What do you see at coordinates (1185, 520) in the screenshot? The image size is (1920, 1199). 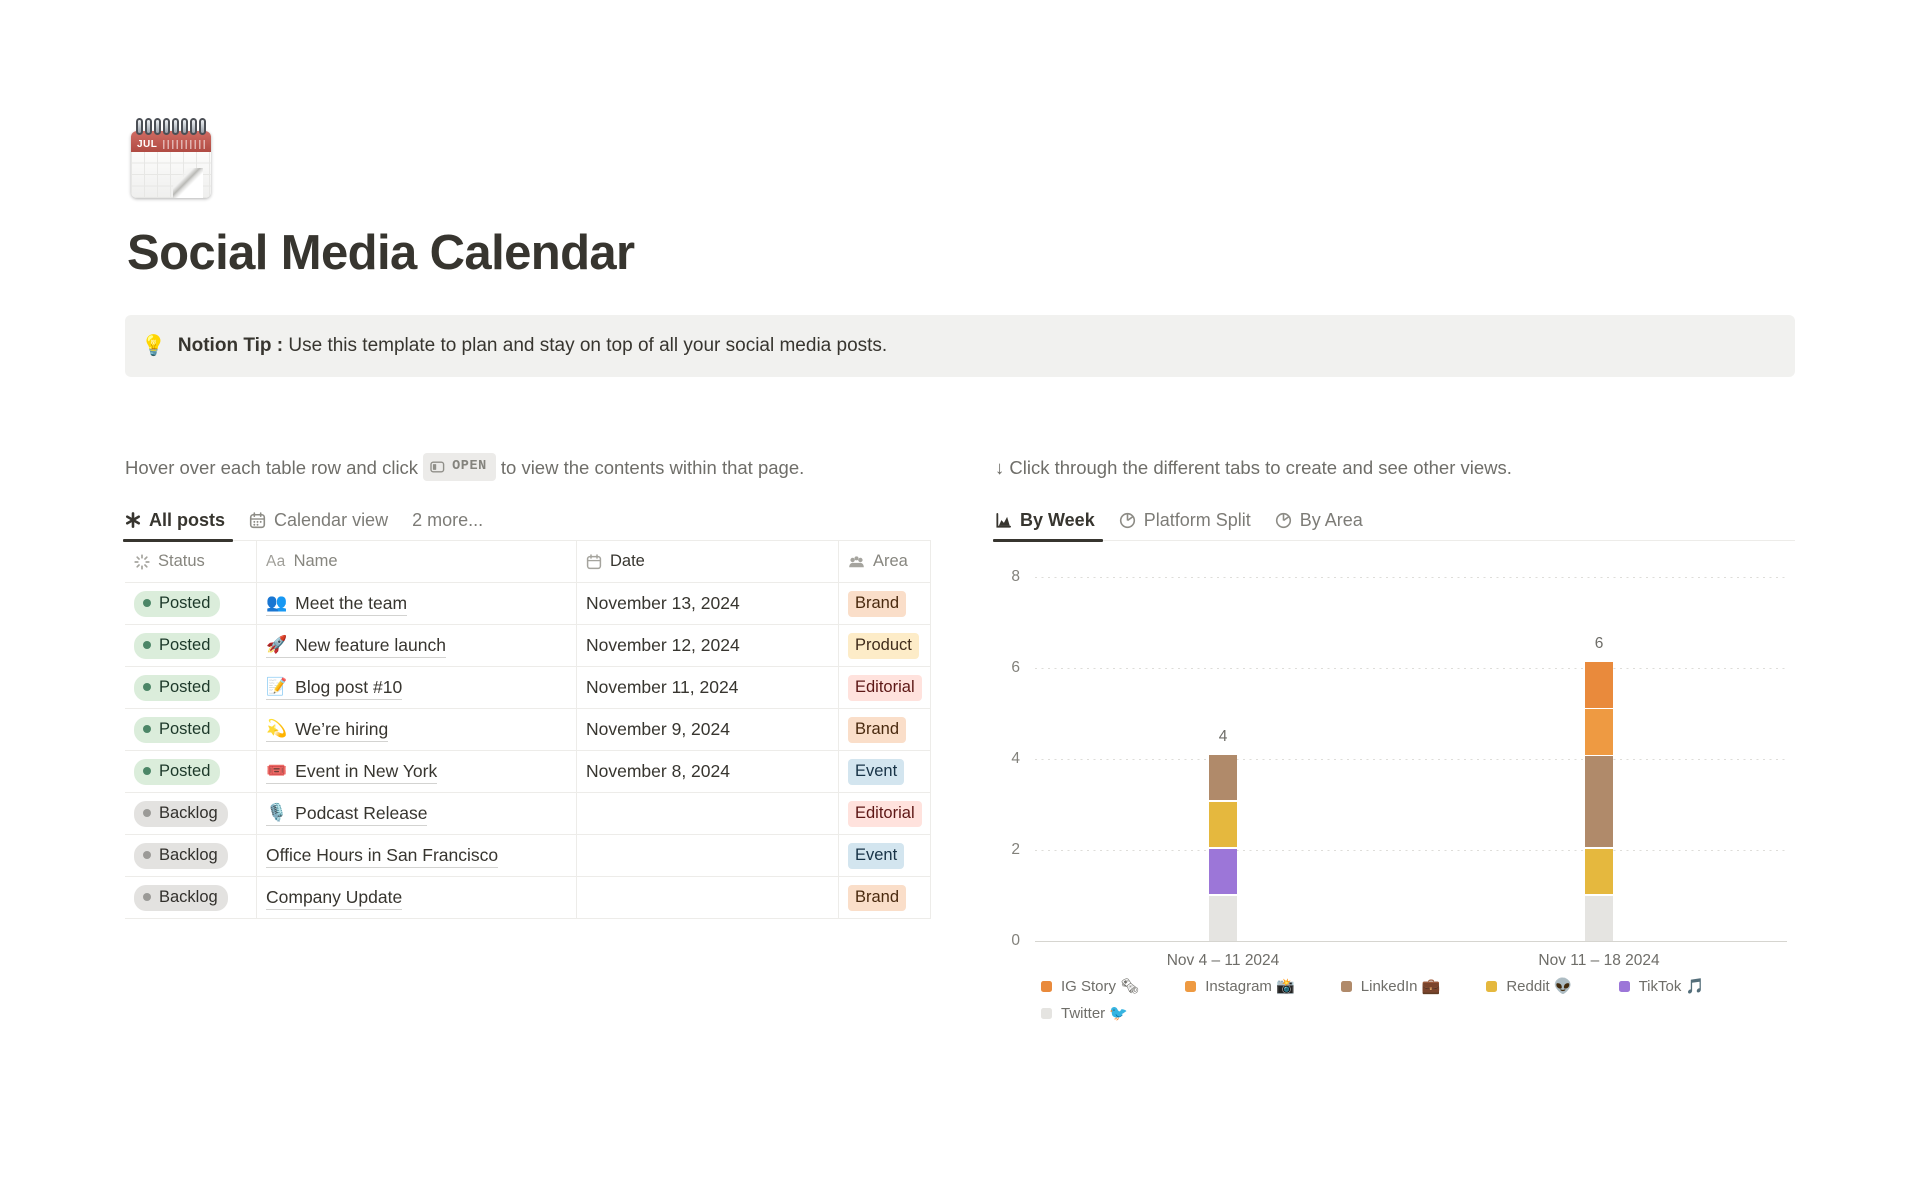 I see `tab-platform-split: Platform Split` at bounding box center [1185, 520].